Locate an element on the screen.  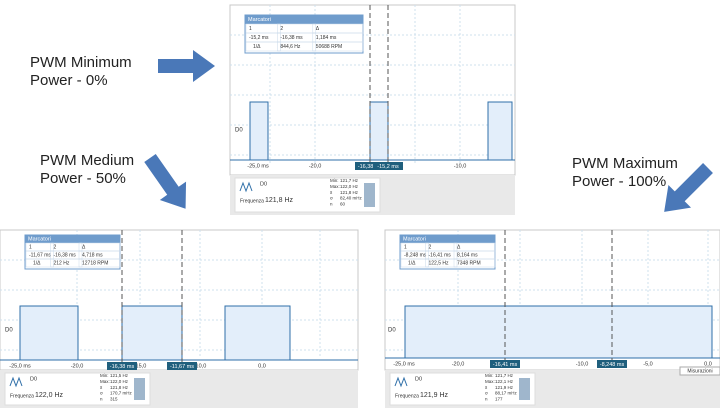
marker-value: 12718 RPM is located at coordinates (95, 263).